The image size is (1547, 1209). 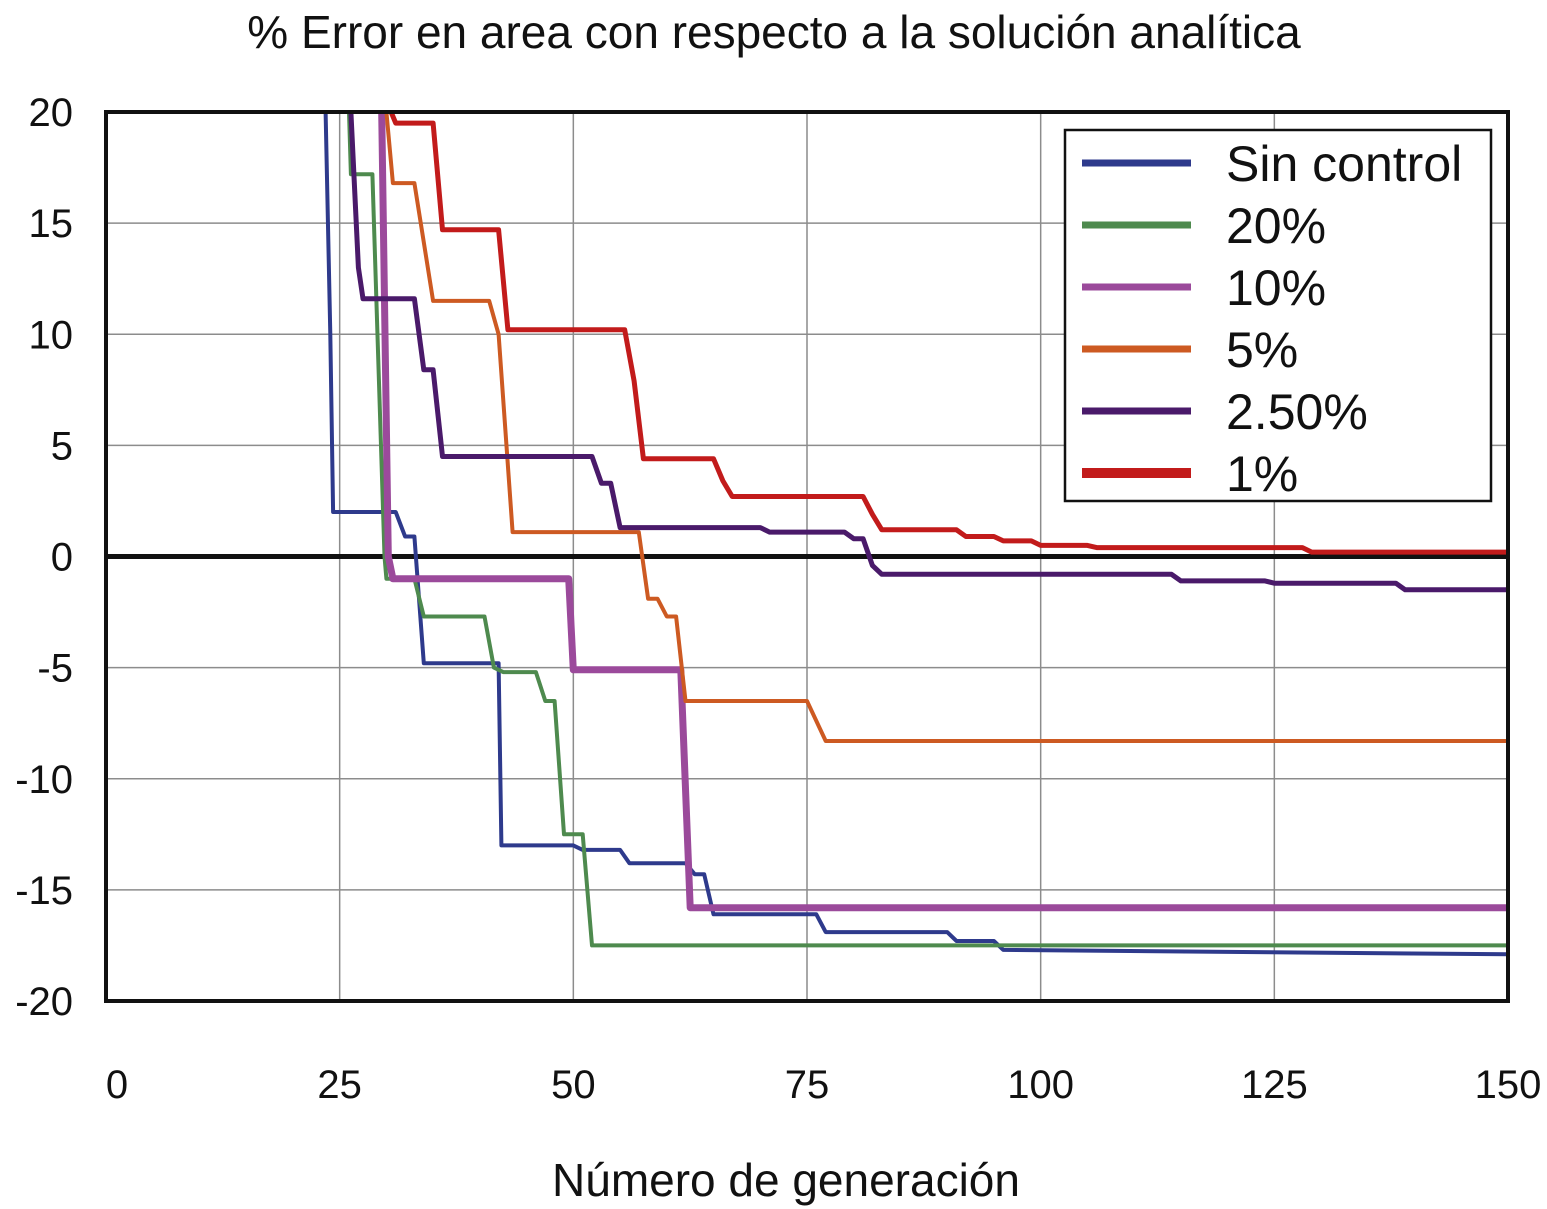 I want to click on y-tick-label-2: 10, so click(x=51, y=335).